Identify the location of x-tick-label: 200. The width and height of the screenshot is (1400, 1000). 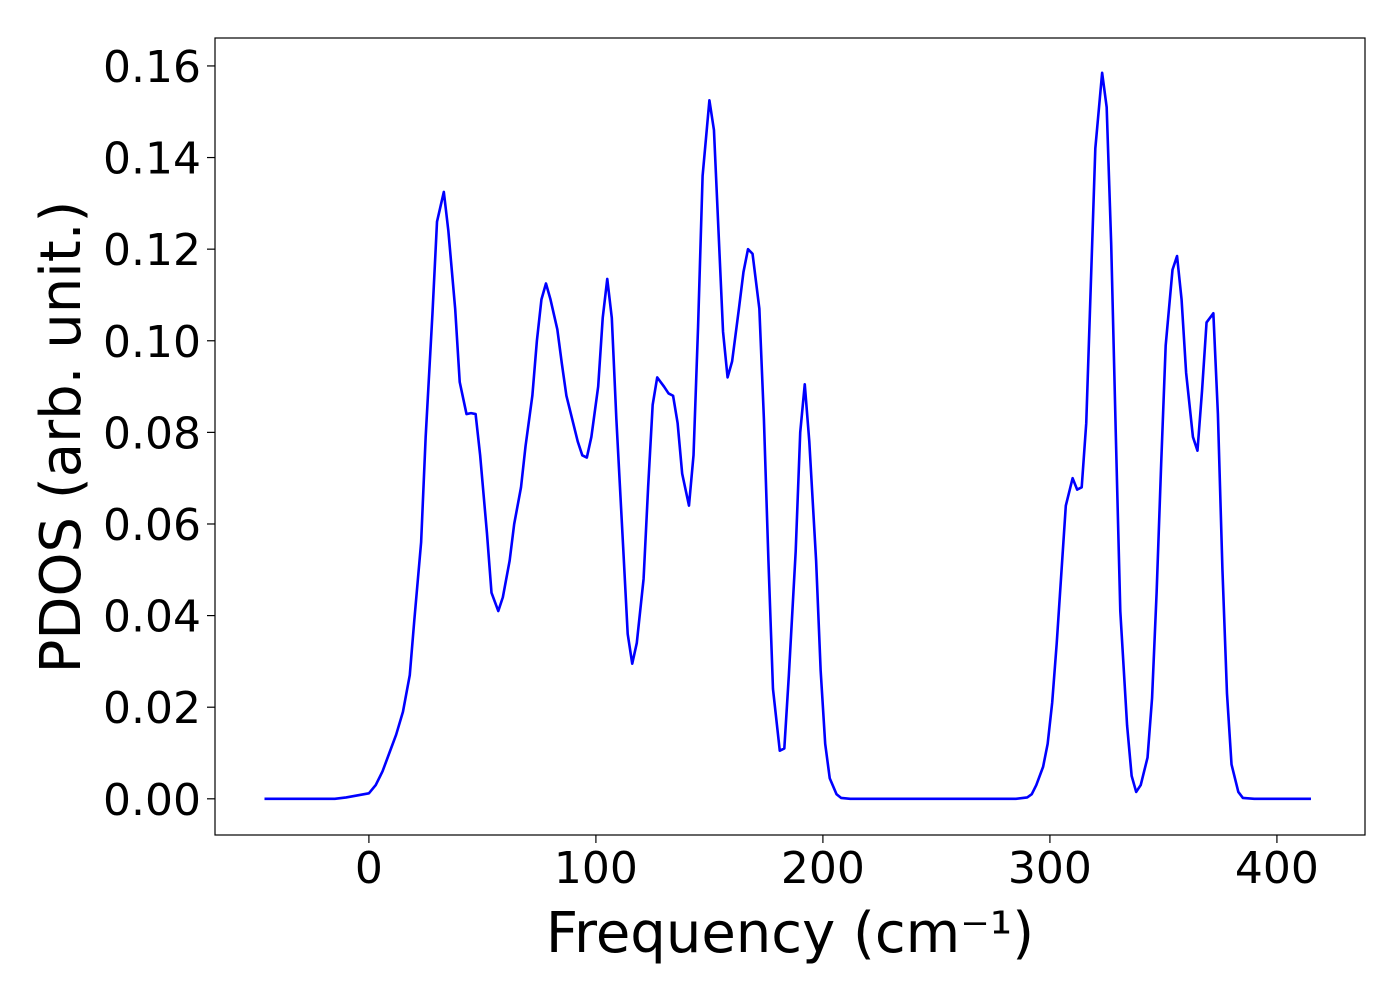
(823, 868).